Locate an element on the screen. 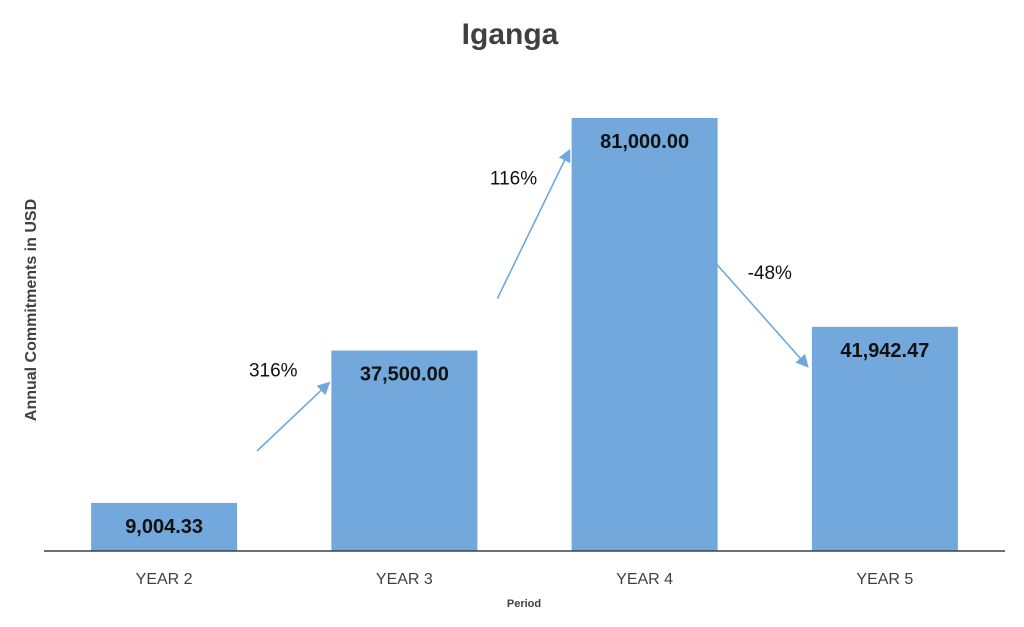 The width and height of the screenshot is (1024, 627). growth-percent-label: 316% is located at coordinates (273, 371).